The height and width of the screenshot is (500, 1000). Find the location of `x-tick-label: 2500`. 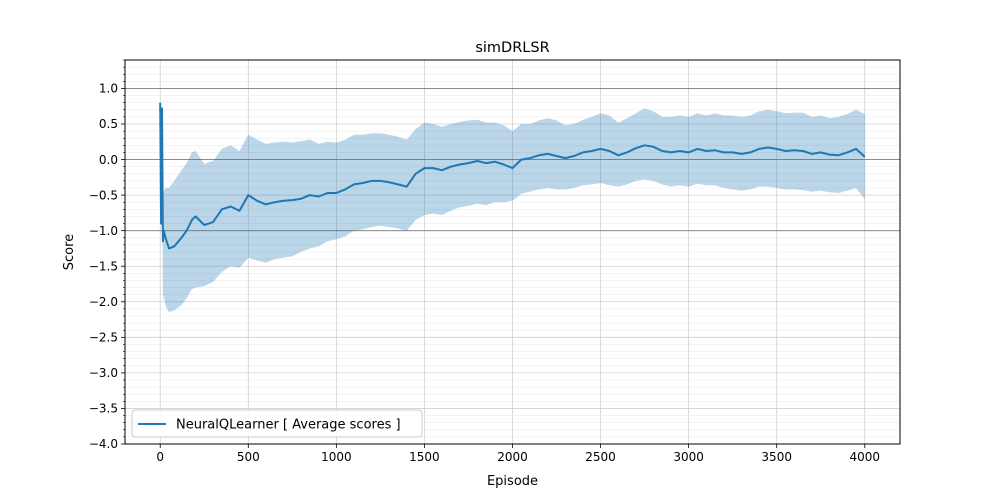

x-tick-label: 2500 is located at coordinates (600, 457).